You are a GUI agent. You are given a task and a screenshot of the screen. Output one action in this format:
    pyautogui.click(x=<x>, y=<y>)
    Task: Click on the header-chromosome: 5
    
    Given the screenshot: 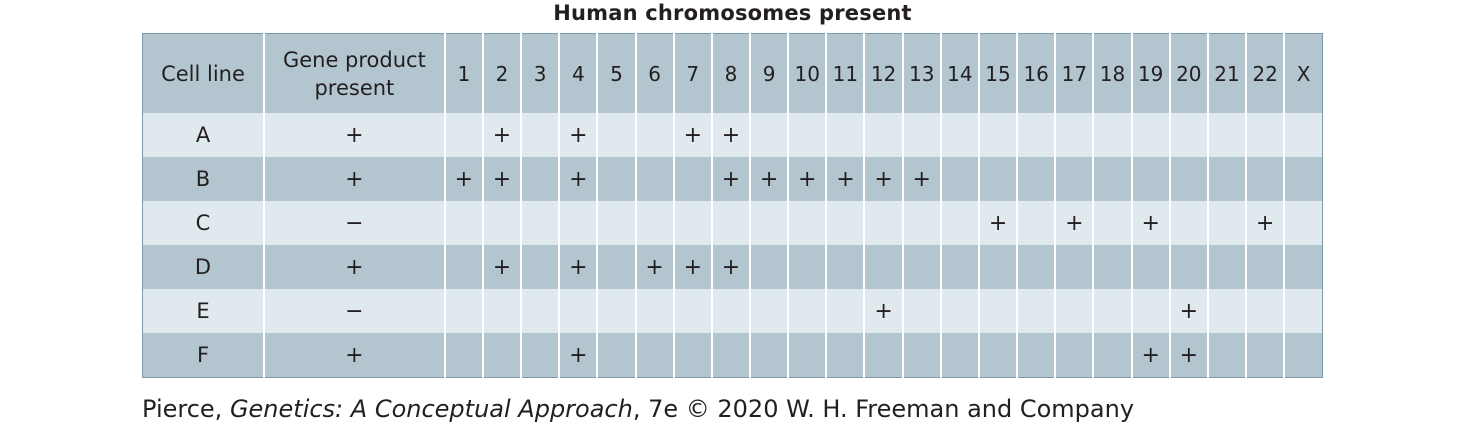 What is the action you would take?
    pyautogui.click(x=616, y=73)
    